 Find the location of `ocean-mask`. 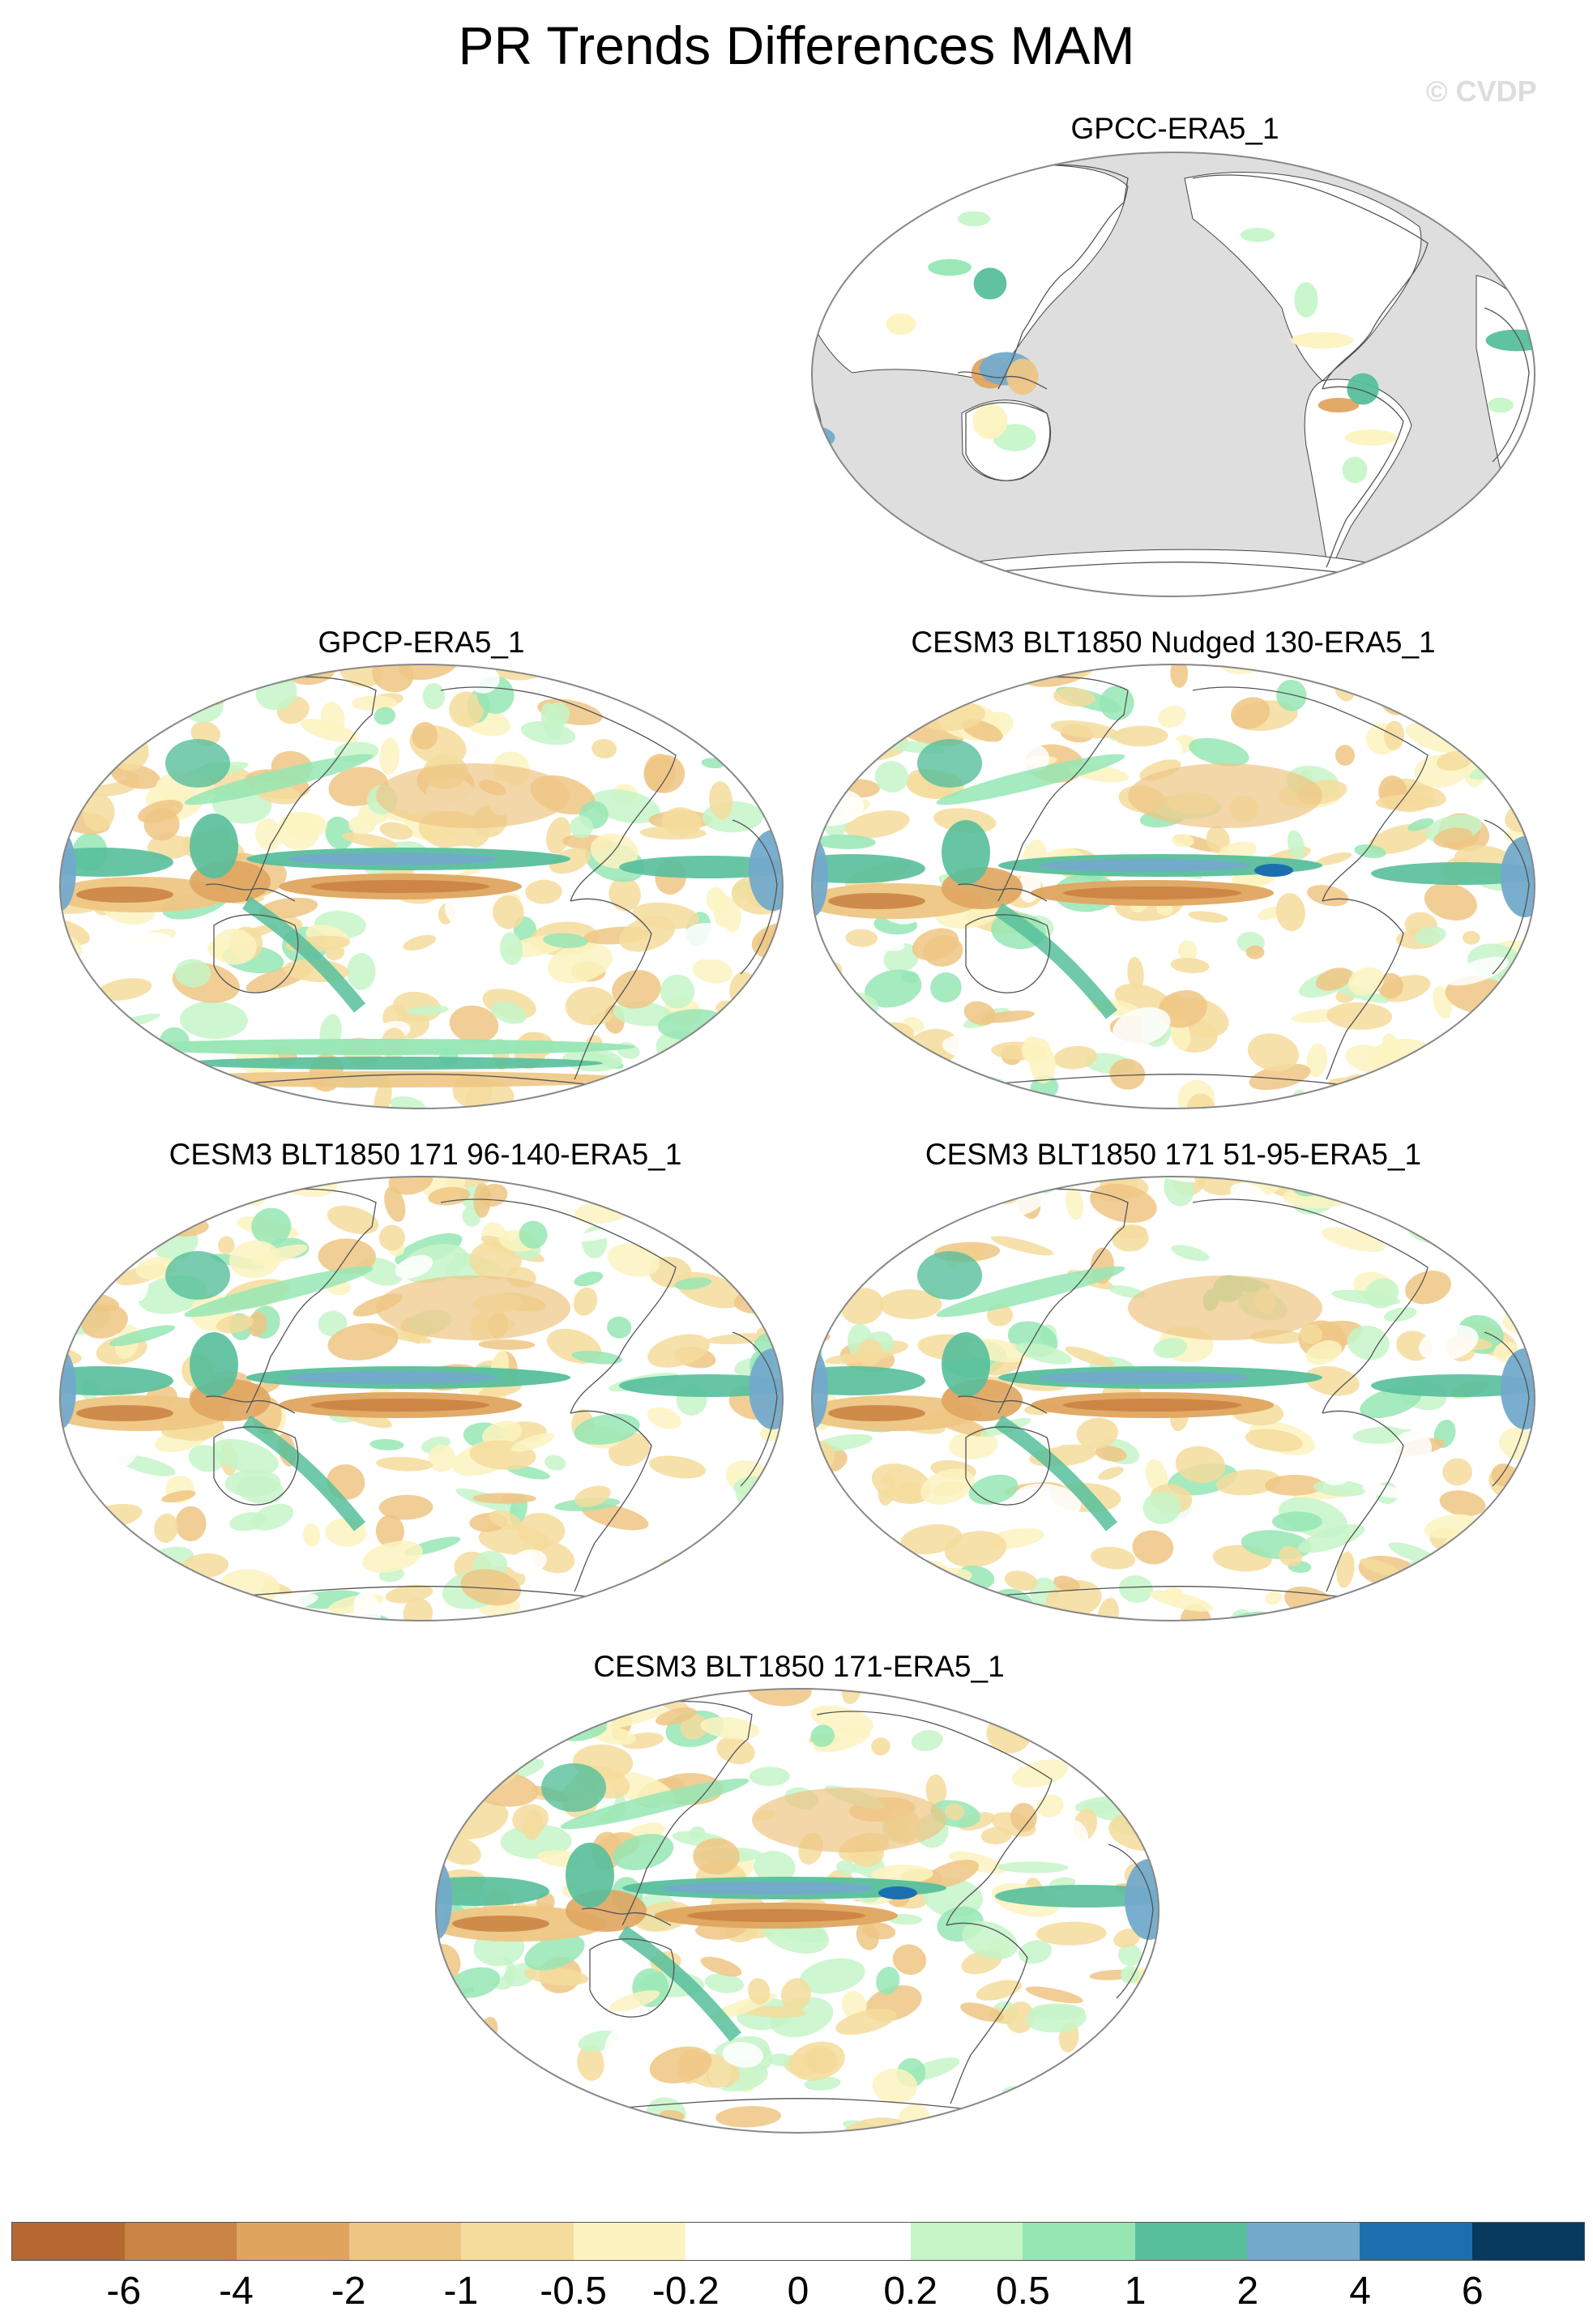

ocean-mask is located at coordinates (1174, 374).